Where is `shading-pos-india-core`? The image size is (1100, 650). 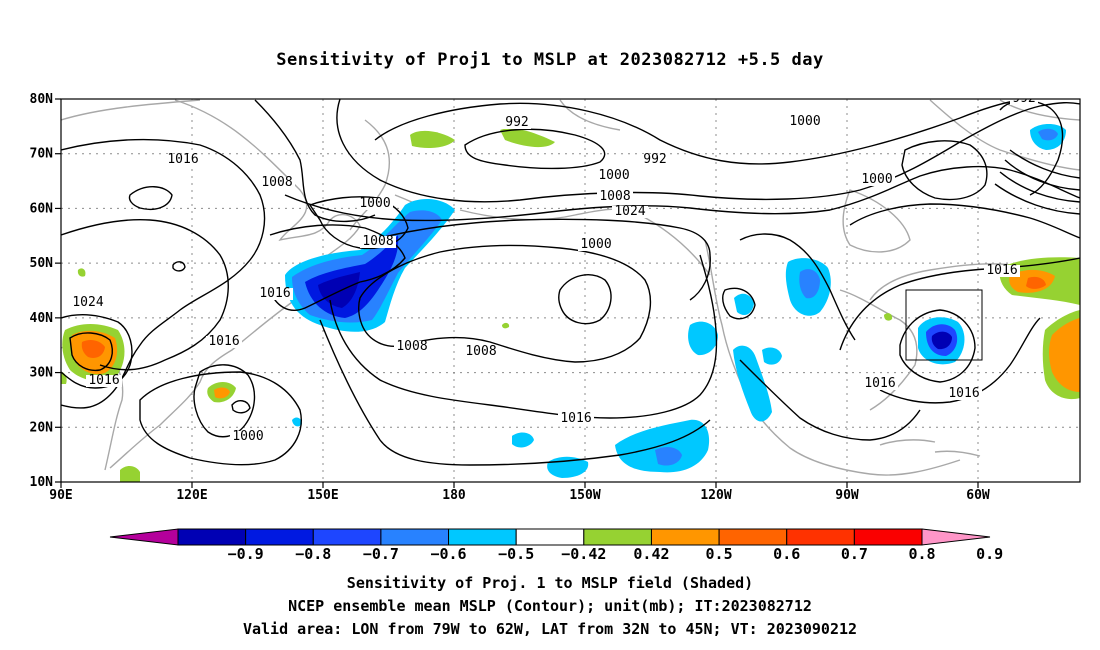 shading-pos-india-core is located at coordinates (93, 348).